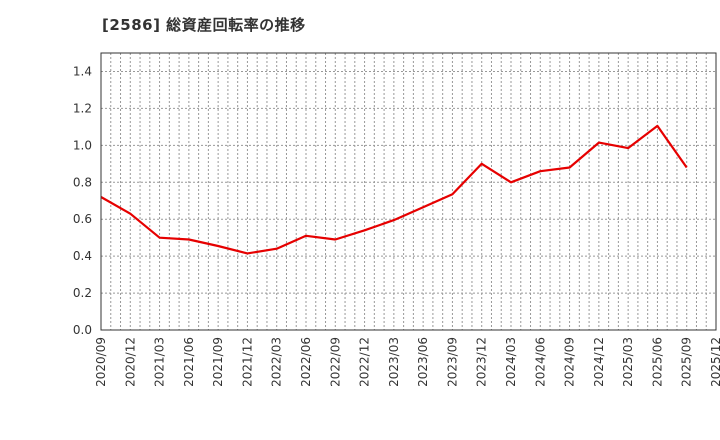 The image size is (720, 440). What do you see at coordinates (82, 145) in the screenshot?
I see `y-tick-label: 1.0` at bounding box center [82, 145].